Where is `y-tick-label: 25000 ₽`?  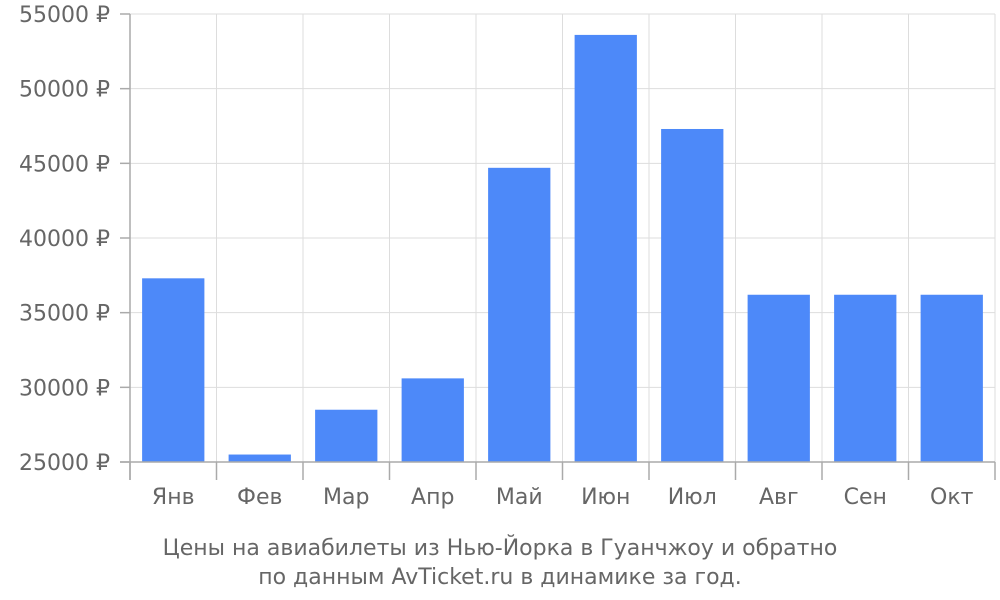
y-tick-label: 25000 ₽ is located at coordinates (64, 463).